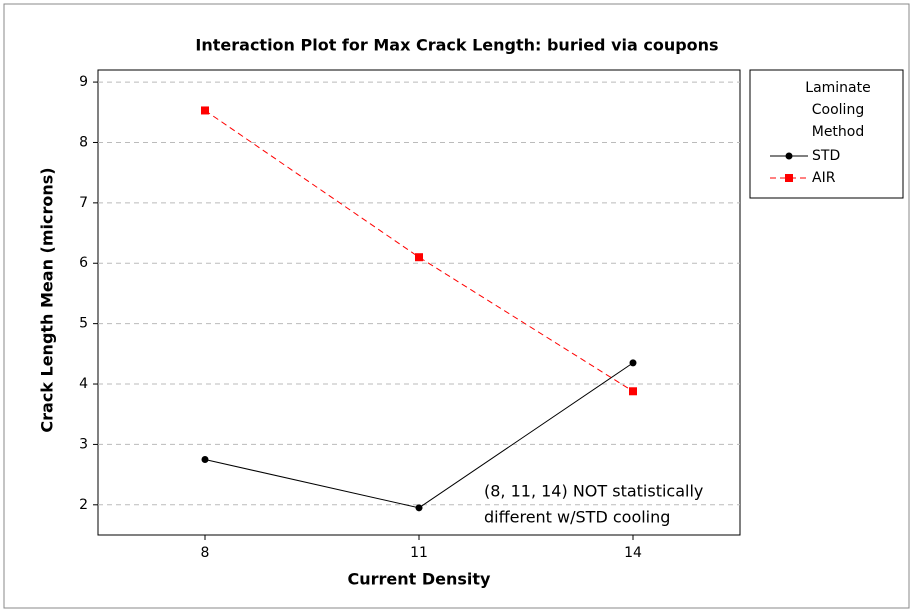 Image resolution: width=914 pixels, height=613 pixels. Describe the element at coordinates (633, 553) in the screenshot. I see `x-tick-label: 14` at that location.